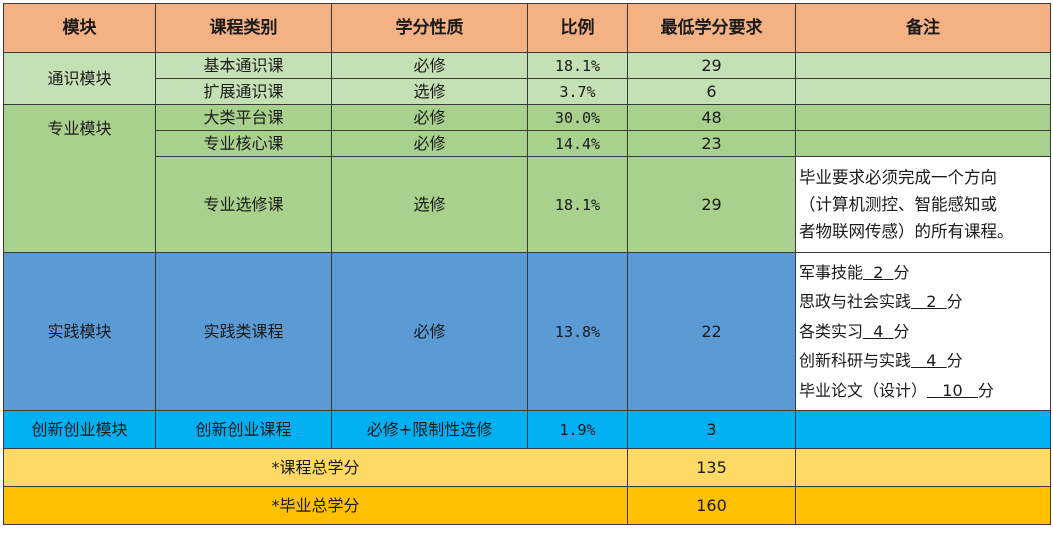  What do you see at coordinates (711, 467) in the screenshot?
I see `course-total-value: 135` at bounding box center [711, 467].